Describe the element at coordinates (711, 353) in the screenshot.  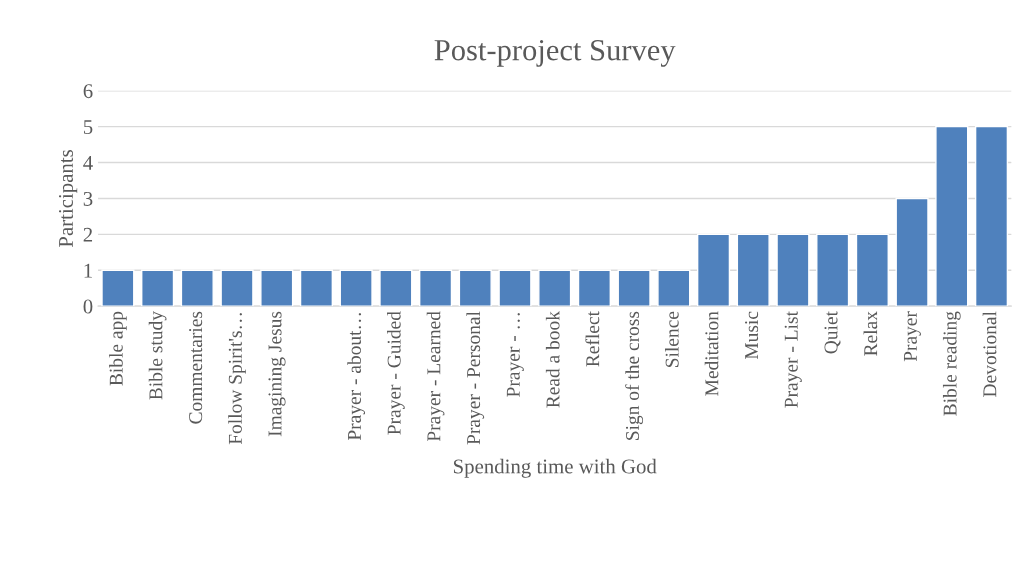
I see `x-tick-label: Meditation` at that location.